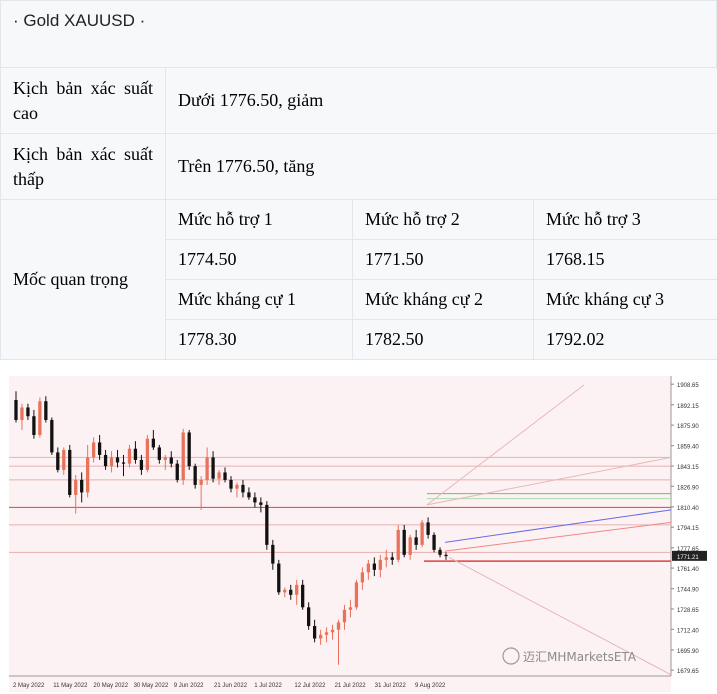 This screenshot has height=694, width=717. Describe the element at coordinates (443, 259) in the screenshot. I see `support-2-value: 1771.50` at that location.